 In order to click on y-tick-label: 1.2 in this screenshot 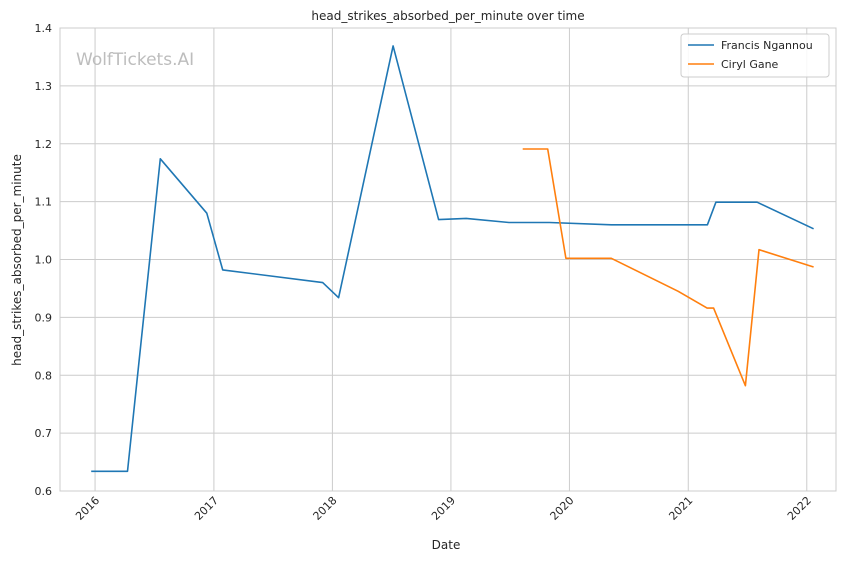, I will do `click(44, 144)`.